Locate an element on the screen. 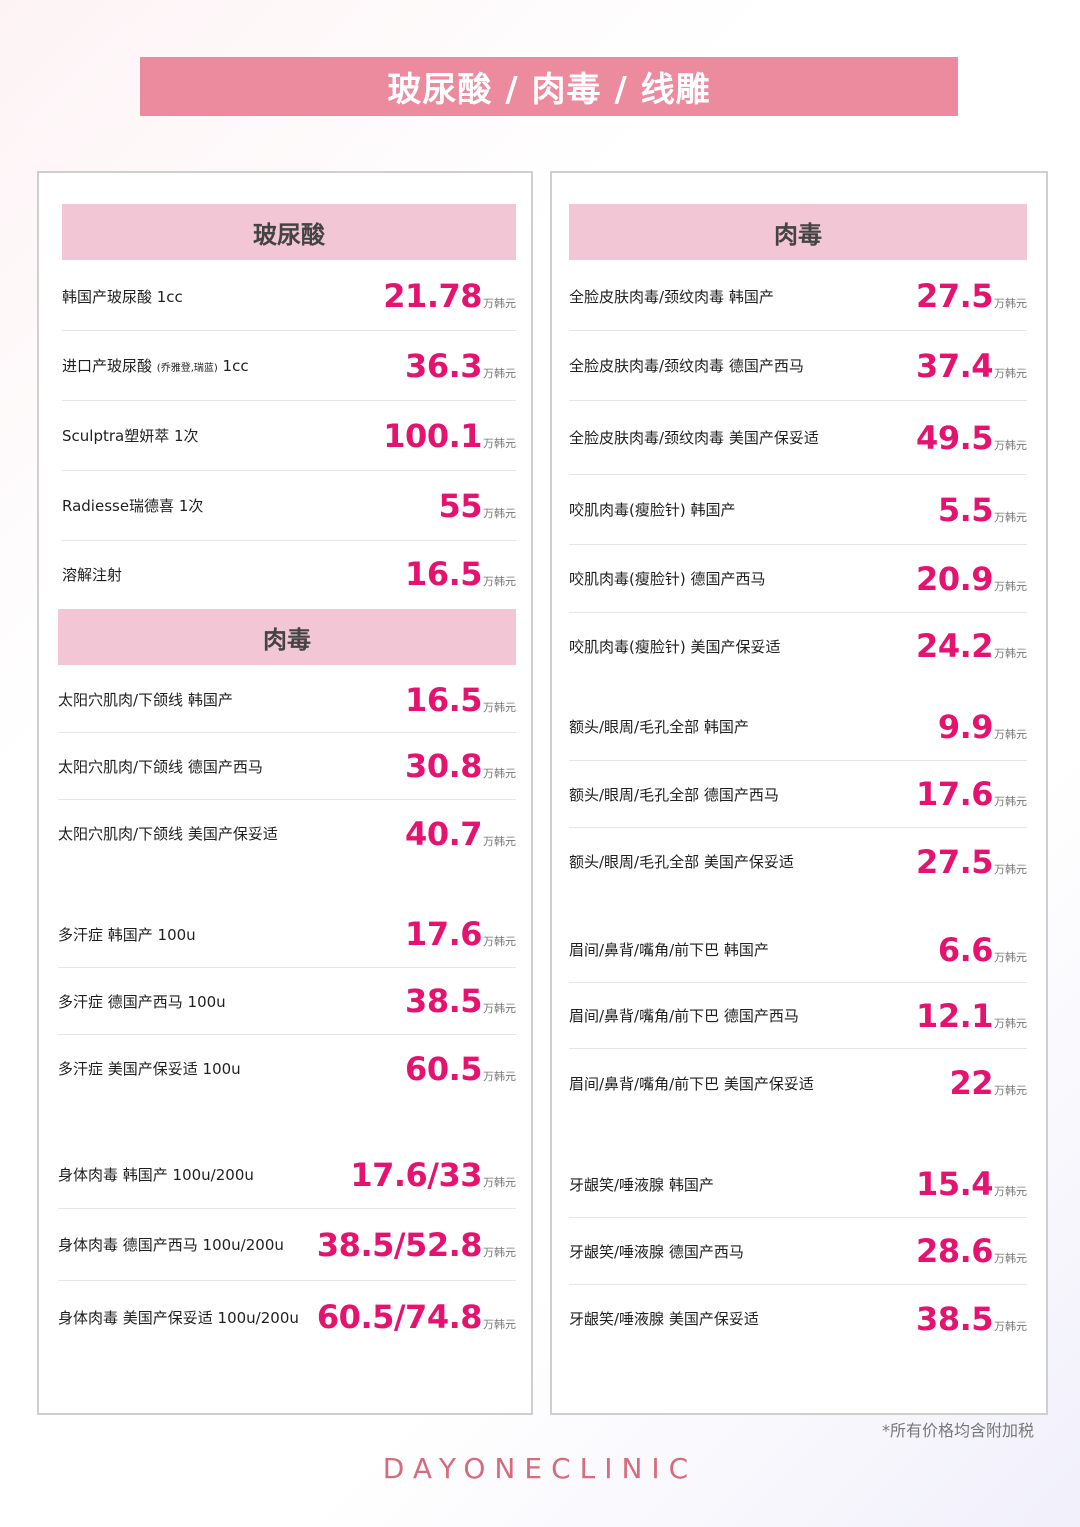 The height and width of the screenshot is (1527, 1080). price-row: 身体肉毒 美国产保妥适 100u/200u 60.5/74.8 万韩元 is located at coordinates (287, 1317).